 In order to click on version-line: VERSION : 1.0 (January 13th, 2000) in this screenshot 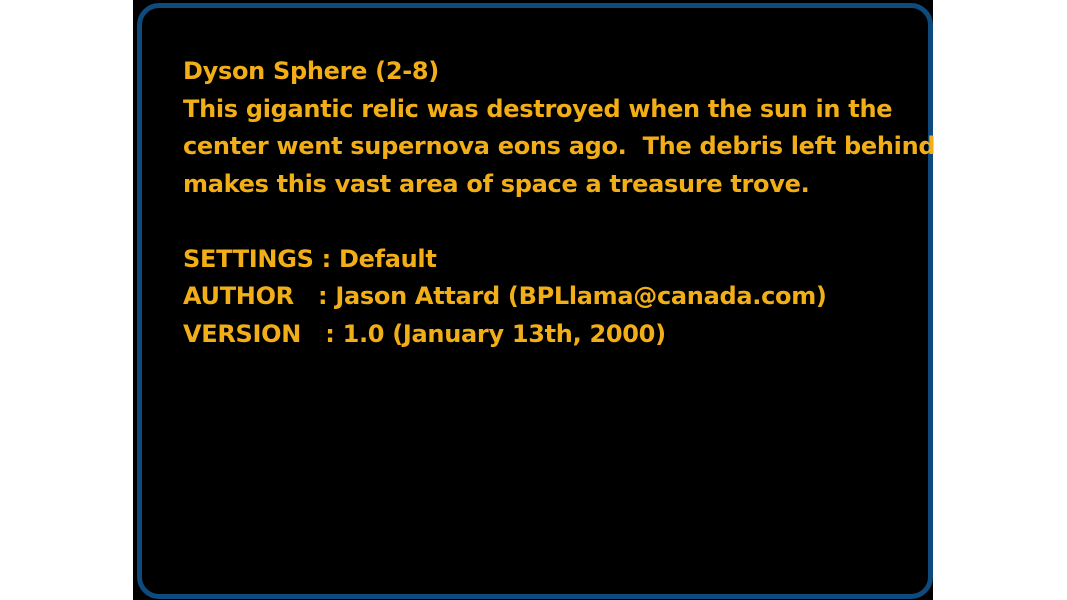, I will do `click(424, 333)`.